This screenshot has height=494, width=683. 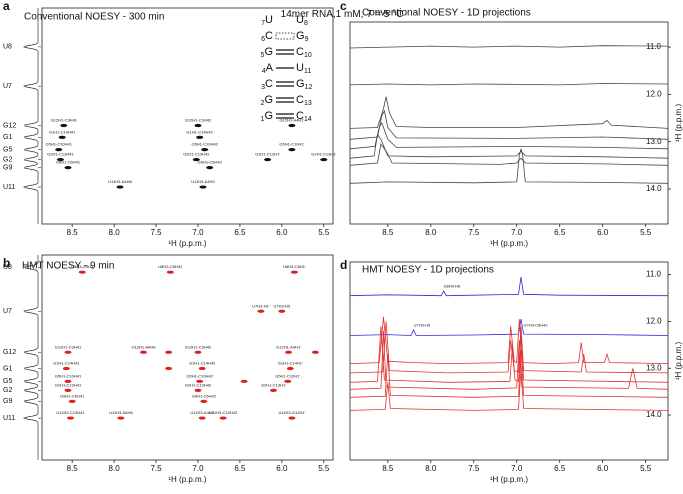 I want to click on peak-label: G2H1-C13H41, so click(x=68, y=384).